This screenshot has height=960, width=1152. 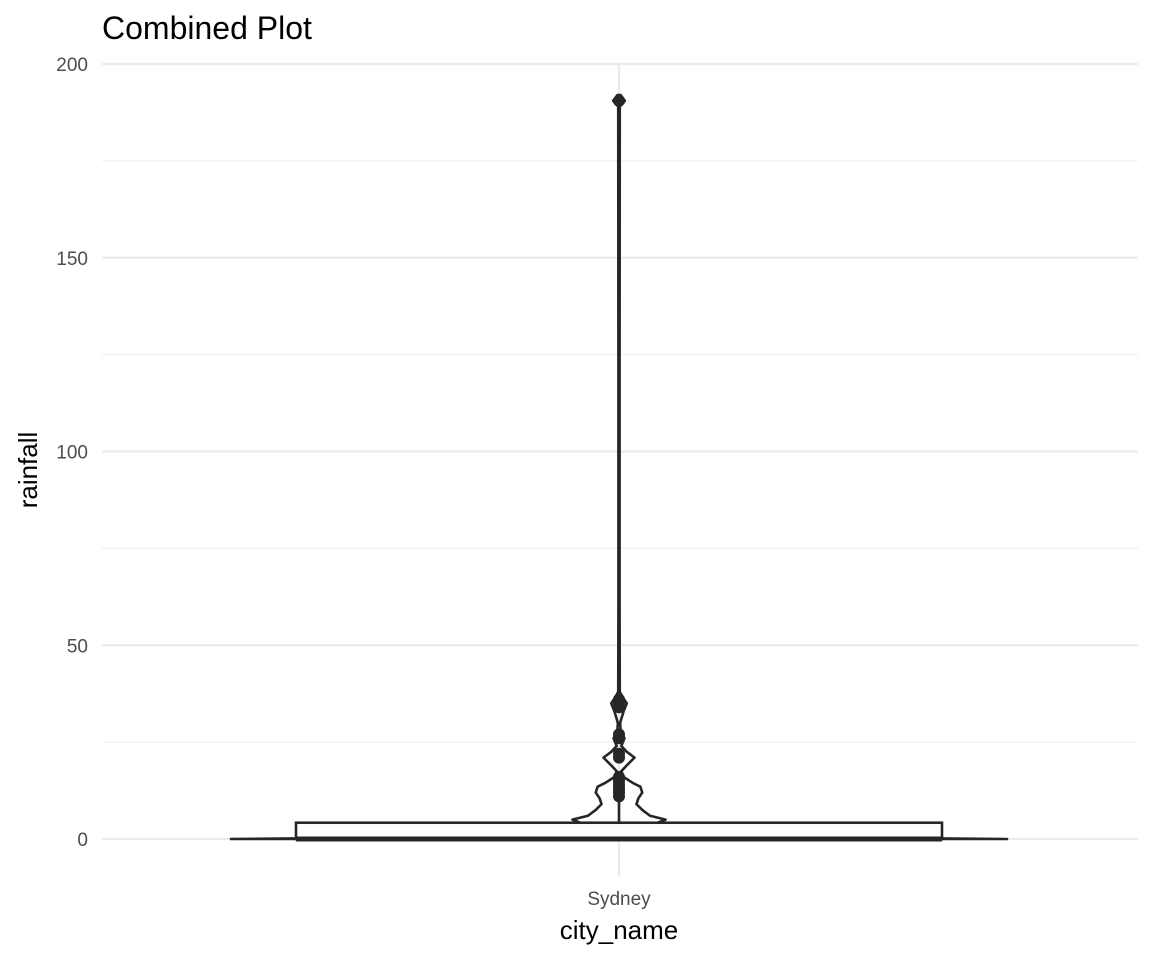 I want to click on y-tick-label-0: 0, so click(x=82, y=840).